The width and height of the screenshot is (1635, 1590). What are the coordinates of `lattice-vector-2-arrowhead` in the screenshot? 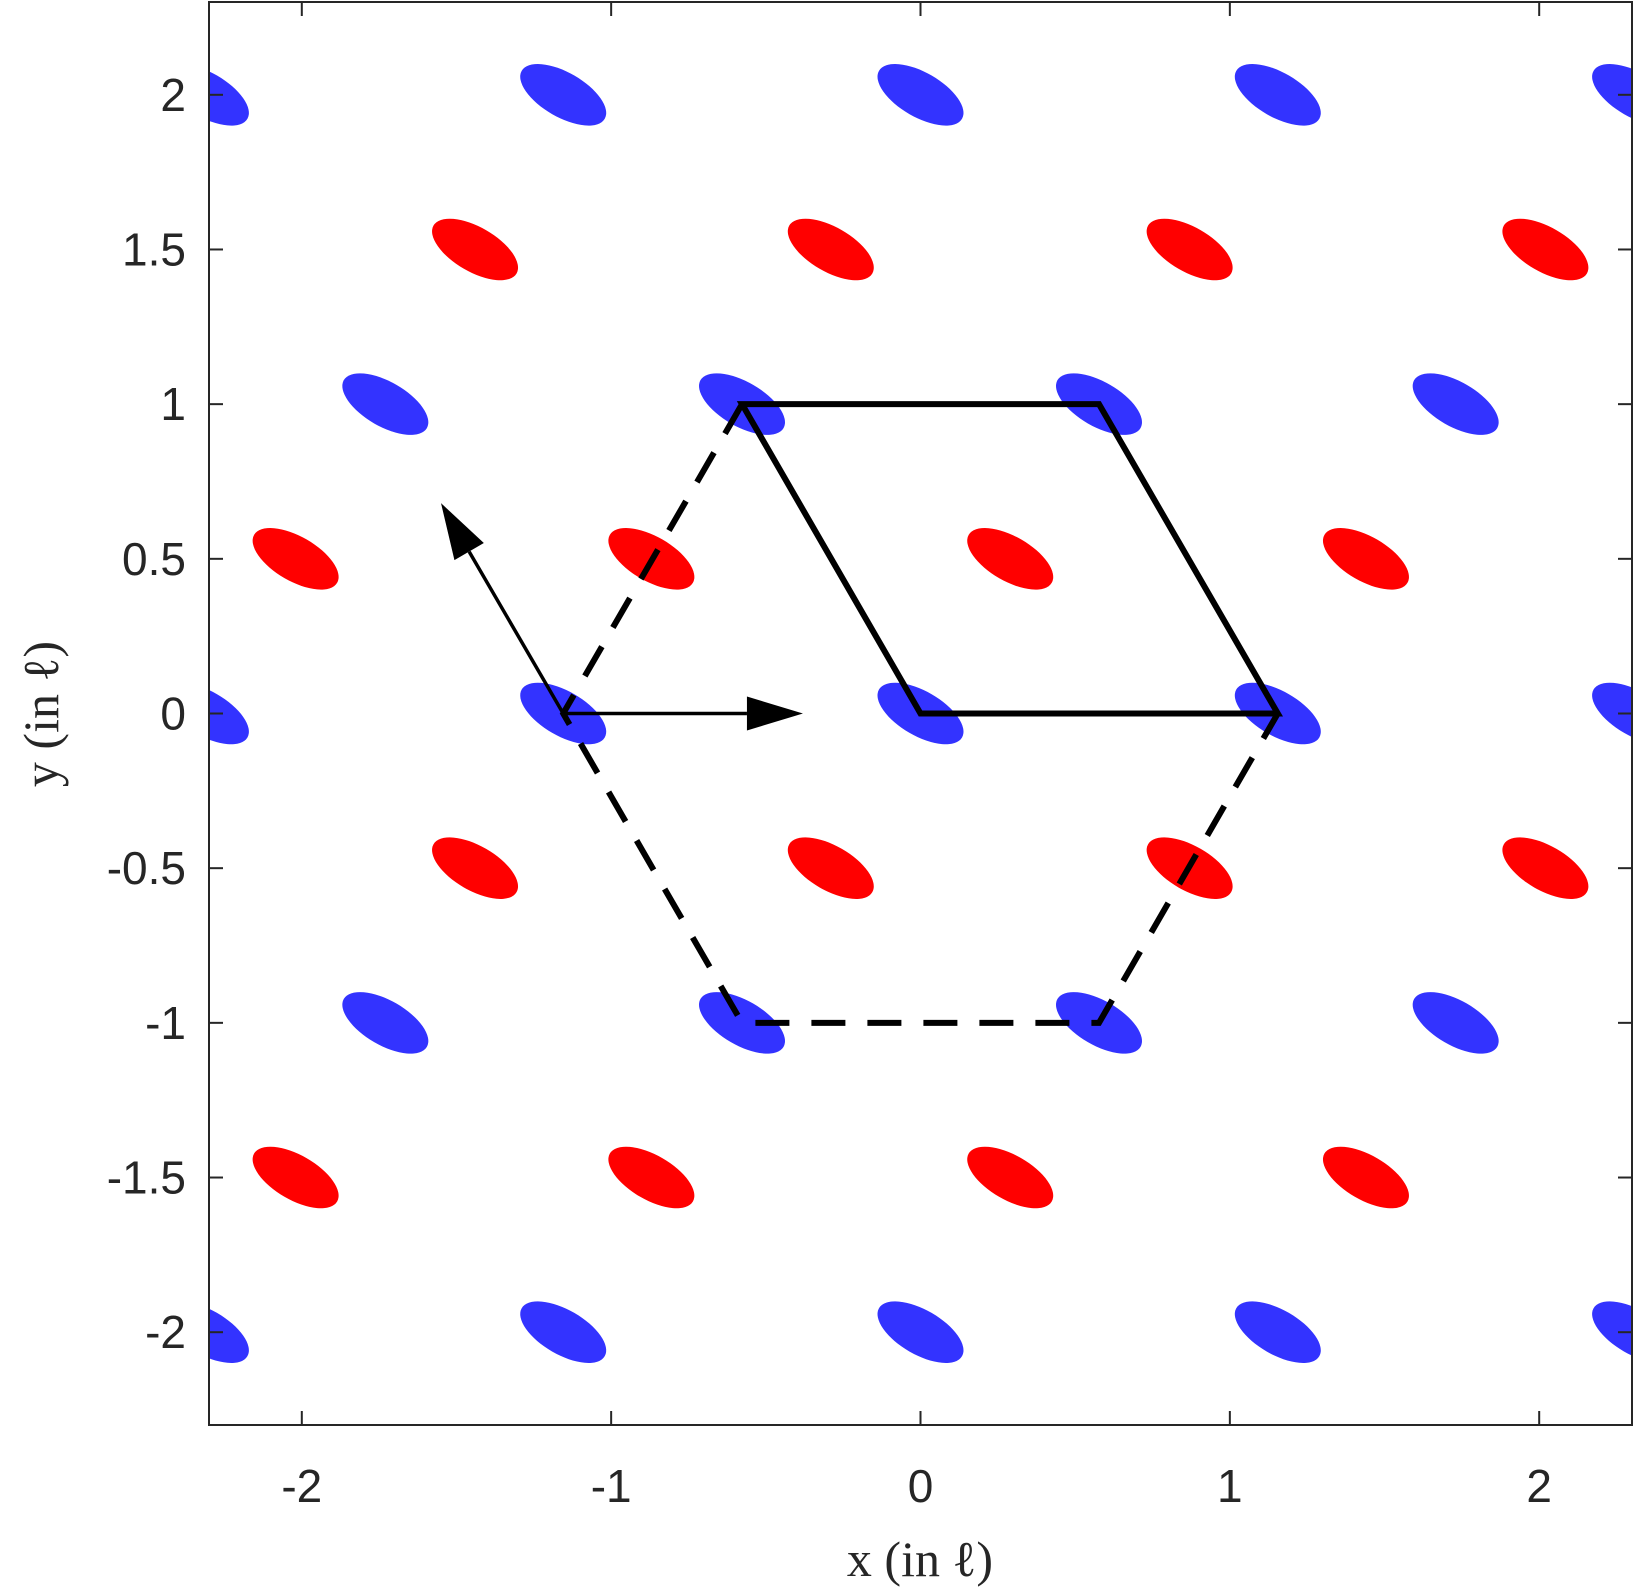 It's located at (462, 532).